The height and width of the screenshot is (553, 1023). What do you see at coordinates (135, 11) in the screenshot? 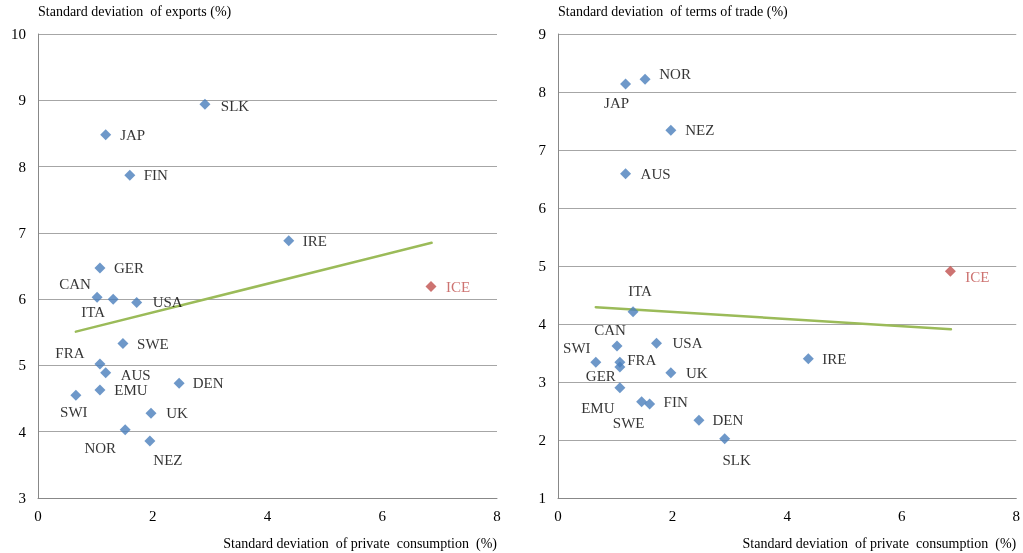
I see `y-axis-title: Standard deviation of exports (%)` at bounding box center [135, 11].